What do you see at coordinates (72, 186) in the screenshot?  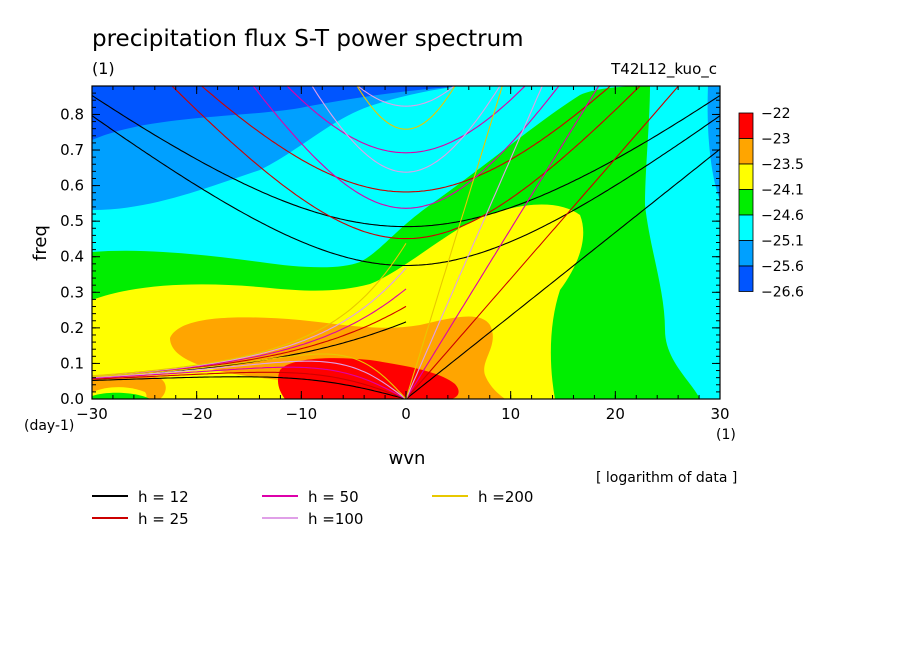 I see `y-tick-label: 0.6` at bounding box center [72, 186].